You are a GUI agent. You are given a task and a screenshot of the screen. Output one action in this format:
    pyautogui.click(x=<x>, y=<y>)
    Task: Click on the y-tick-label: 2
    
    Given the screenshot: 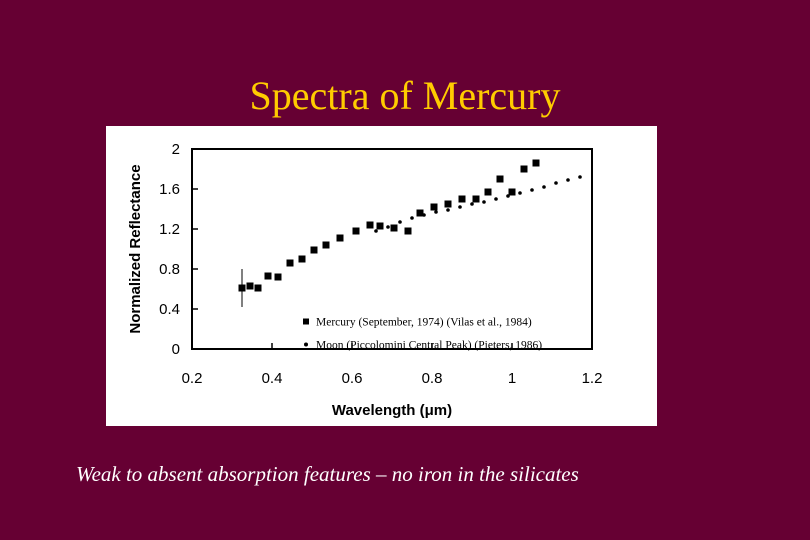 What is the action you would take?
    pyautogui.click(x=176, y=149)
    